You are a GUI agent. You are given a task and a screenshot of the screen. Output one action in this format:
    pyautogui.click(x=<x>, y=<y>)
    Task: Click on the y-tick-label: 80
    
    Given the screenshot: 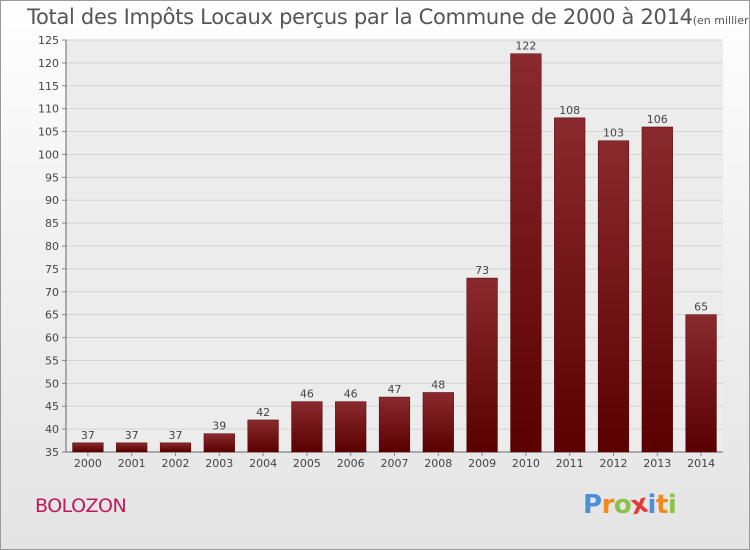 What is the action you would take?
    pyautogui.click(x=52, y=246)
    